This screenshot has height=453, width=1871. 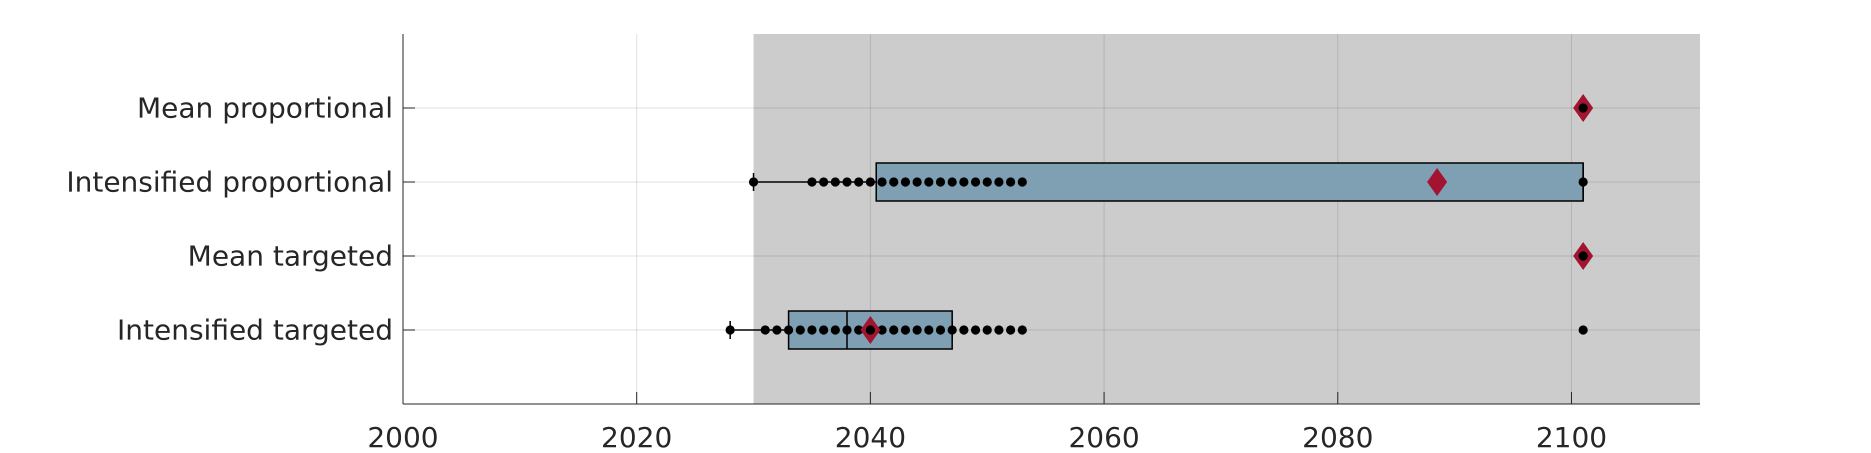 I want to click on x-tick-label: 2080, so click(x=1337, y=437).